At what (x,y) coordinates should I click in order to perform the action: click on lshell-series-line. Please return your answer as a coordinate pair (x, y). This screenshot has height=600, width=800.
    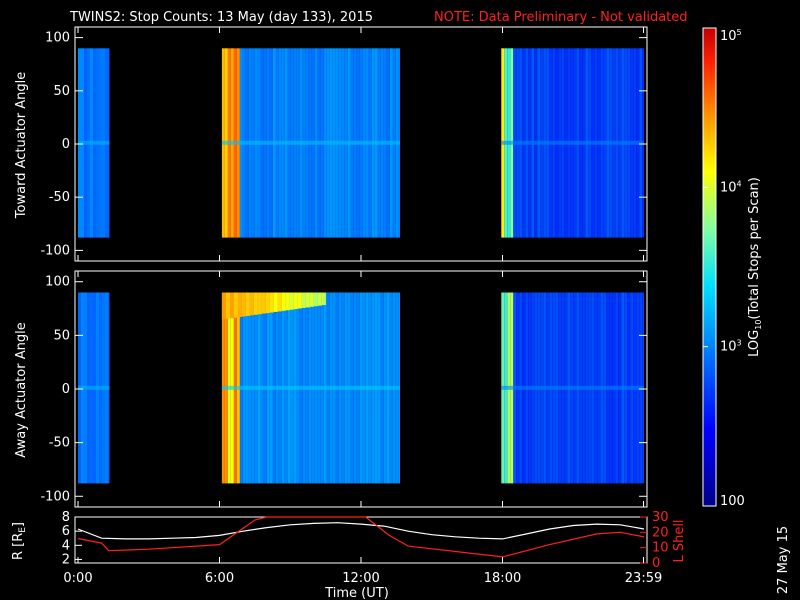
    Looking at the image, I should click on (361, 537).